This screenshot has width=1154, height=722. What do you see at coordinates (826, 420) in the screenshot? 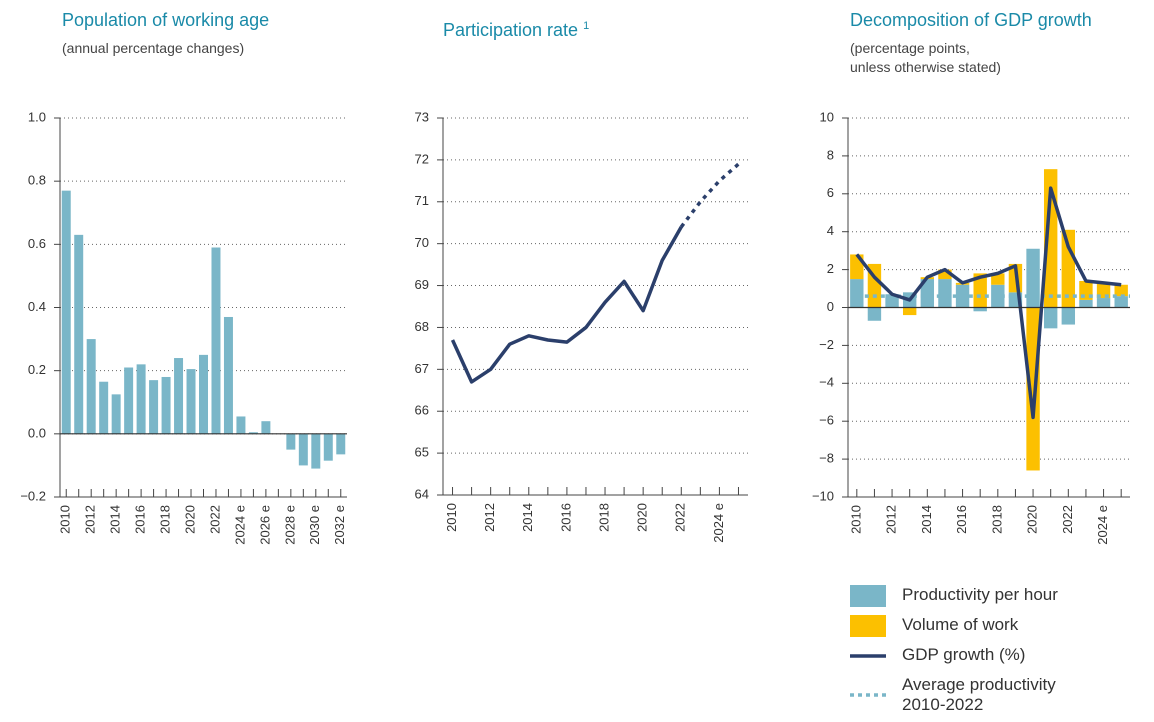
I see `y-tick-label: −6` at bounding box center [826, 420].